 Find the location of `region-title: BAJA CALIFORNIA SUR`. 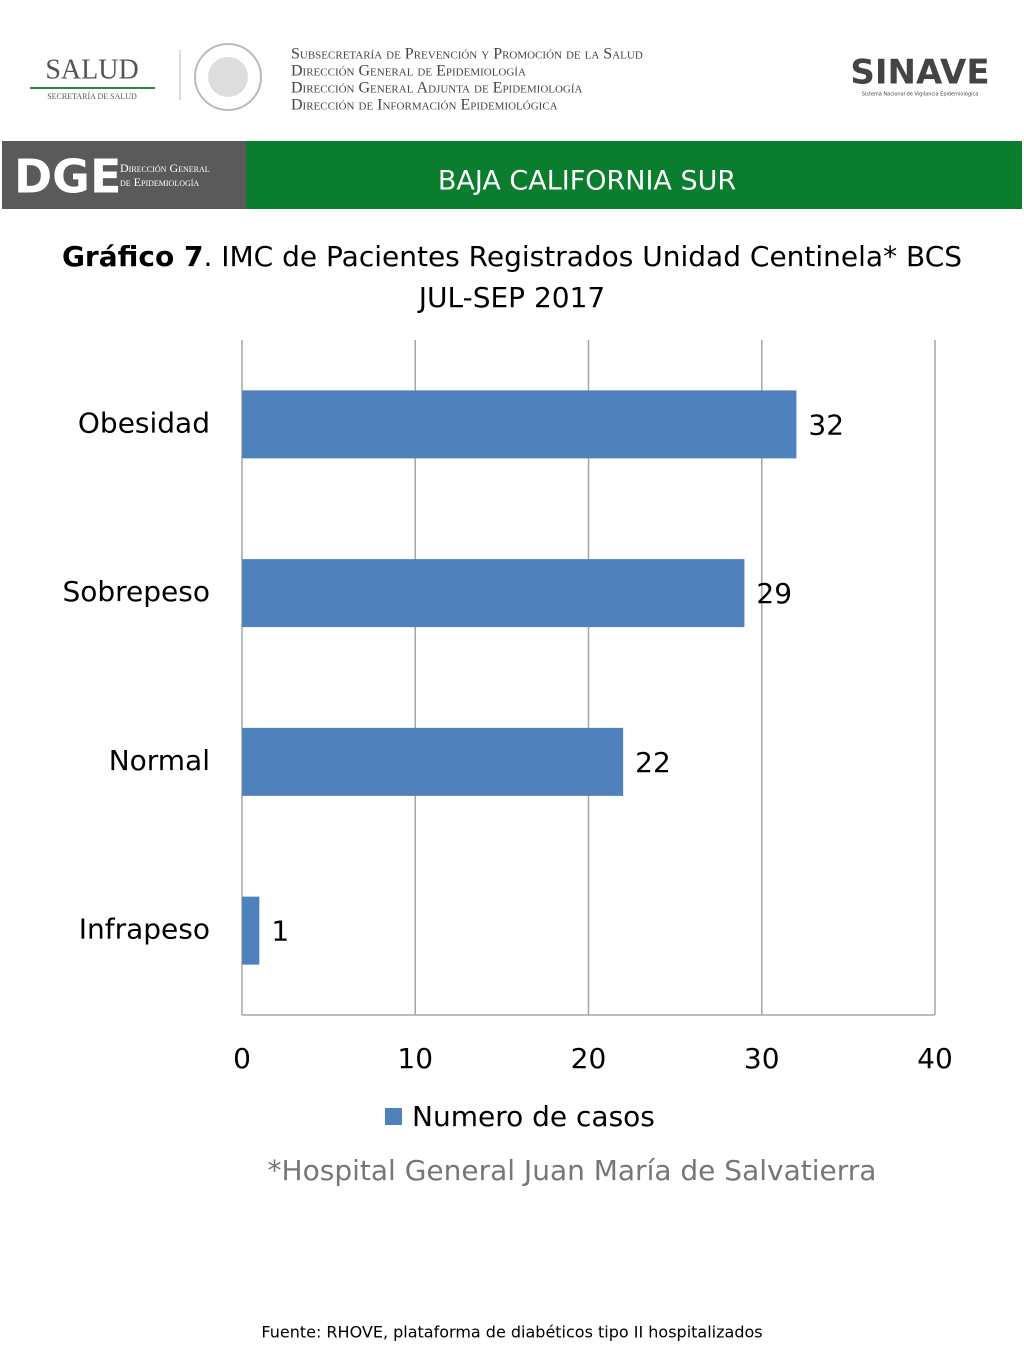

region-title: BAJA CALIFORNIA SUR is located at coordinates (587, 181).